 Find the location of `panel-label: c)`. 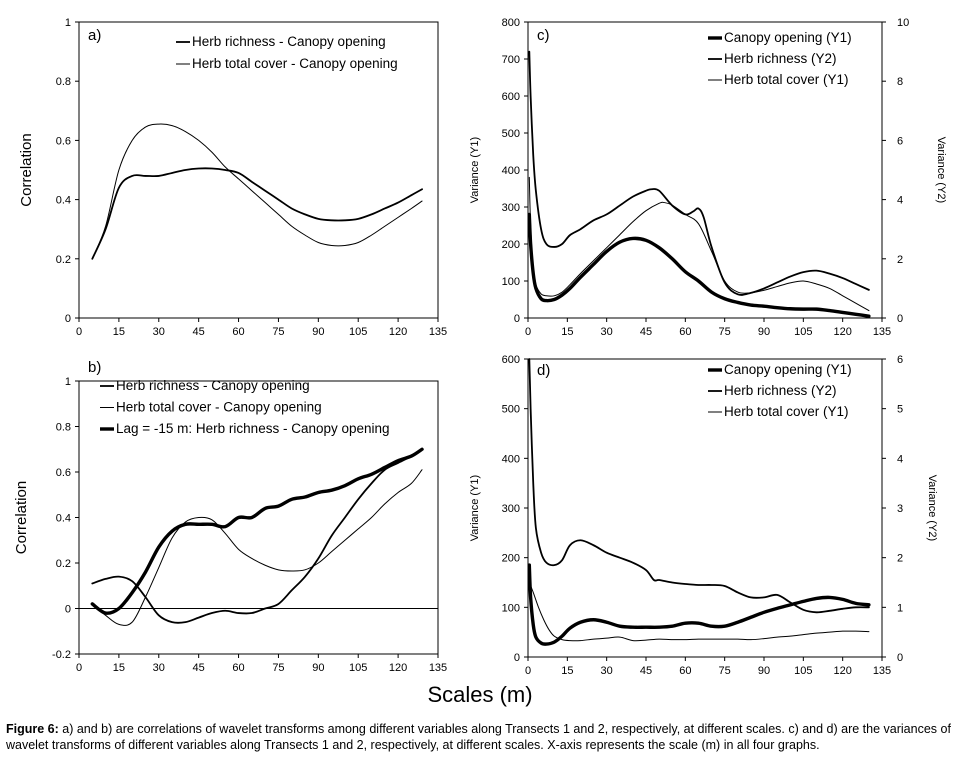

panel-label: c) is located at coordinates (543, 35).